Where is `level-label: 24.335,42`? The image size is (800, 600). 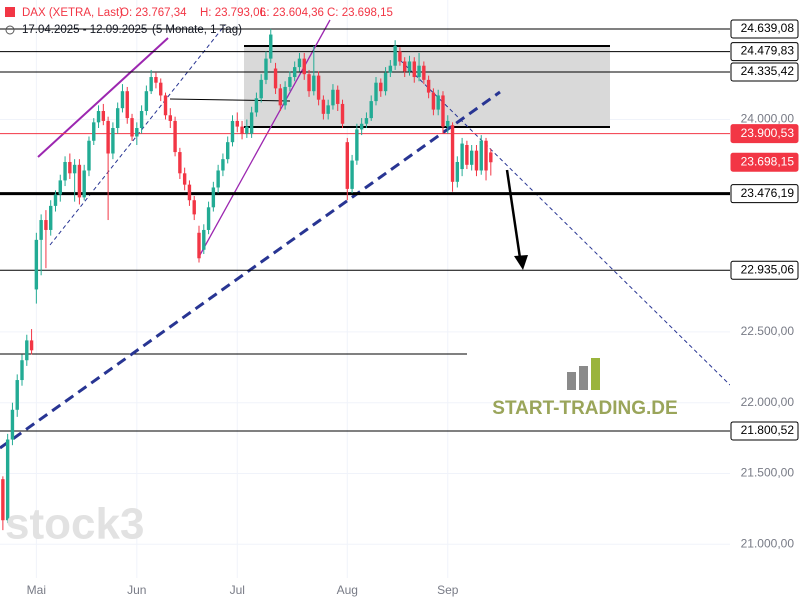 level-label: 24.335,42 is located at coordinates (768, 71).